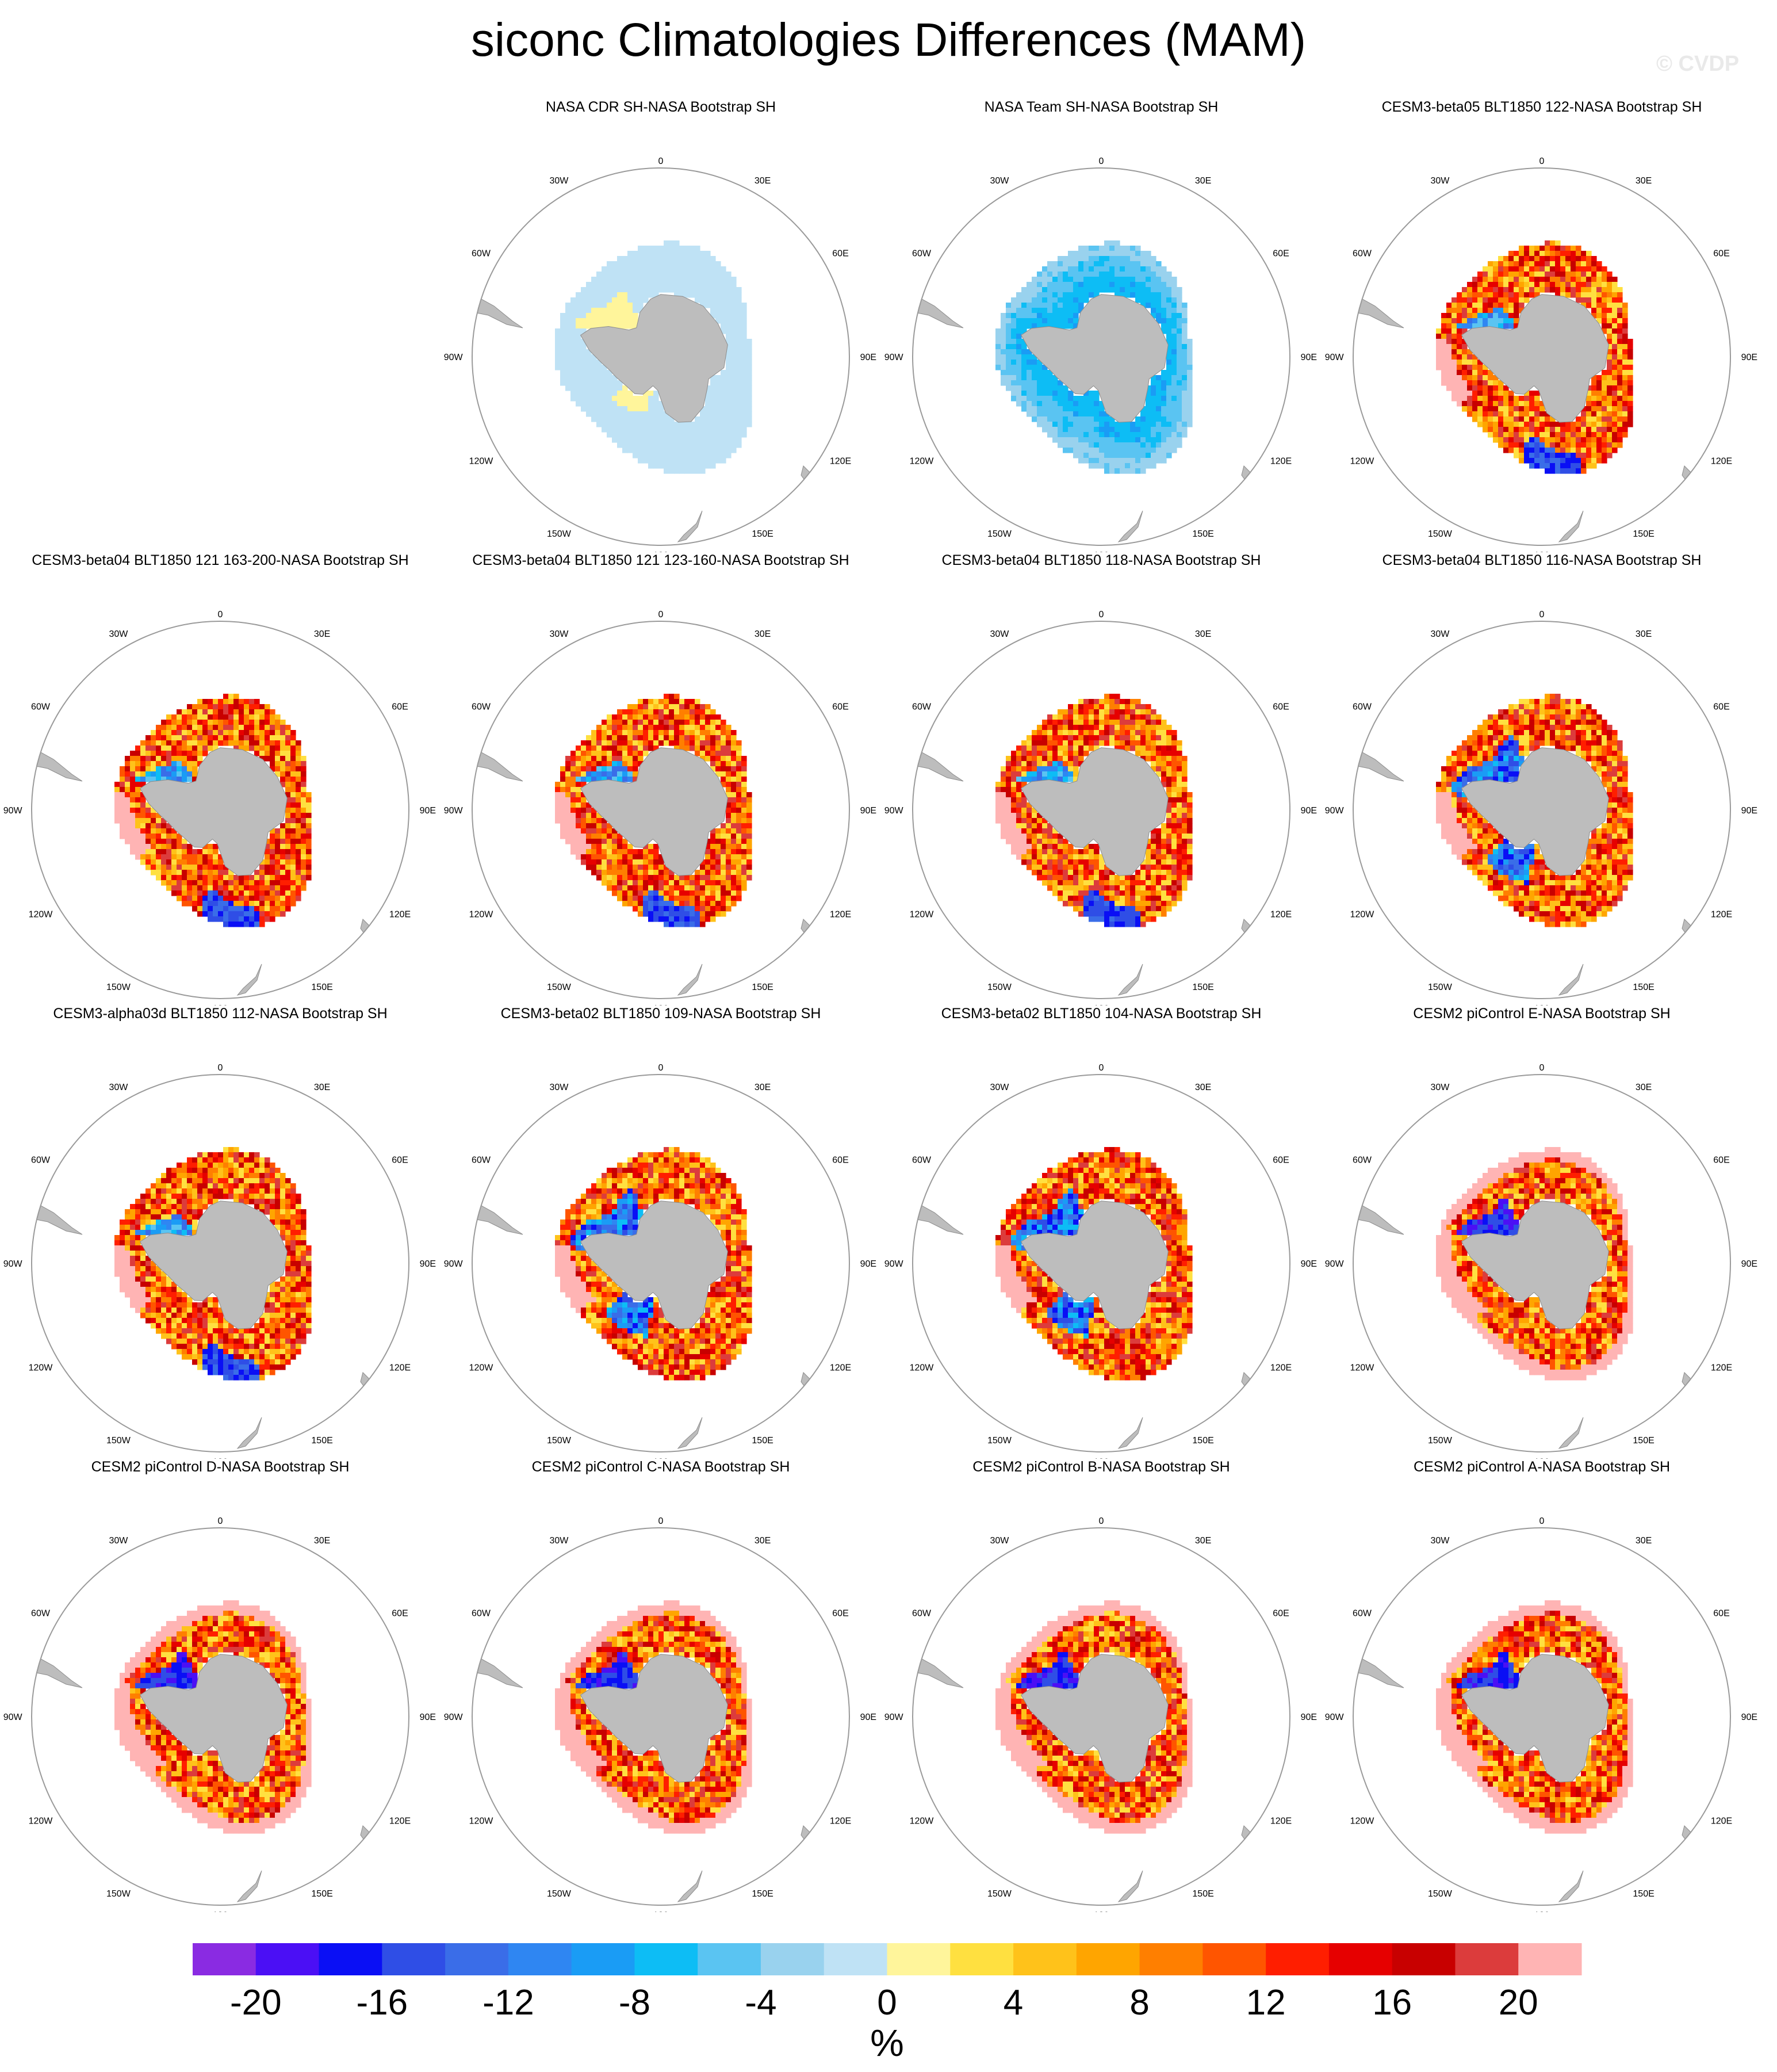 The image size is (1777, 2072). Describe the element at coordinates (661, 1005) in the screenshot. I see `longitude-label: 180` at that location.